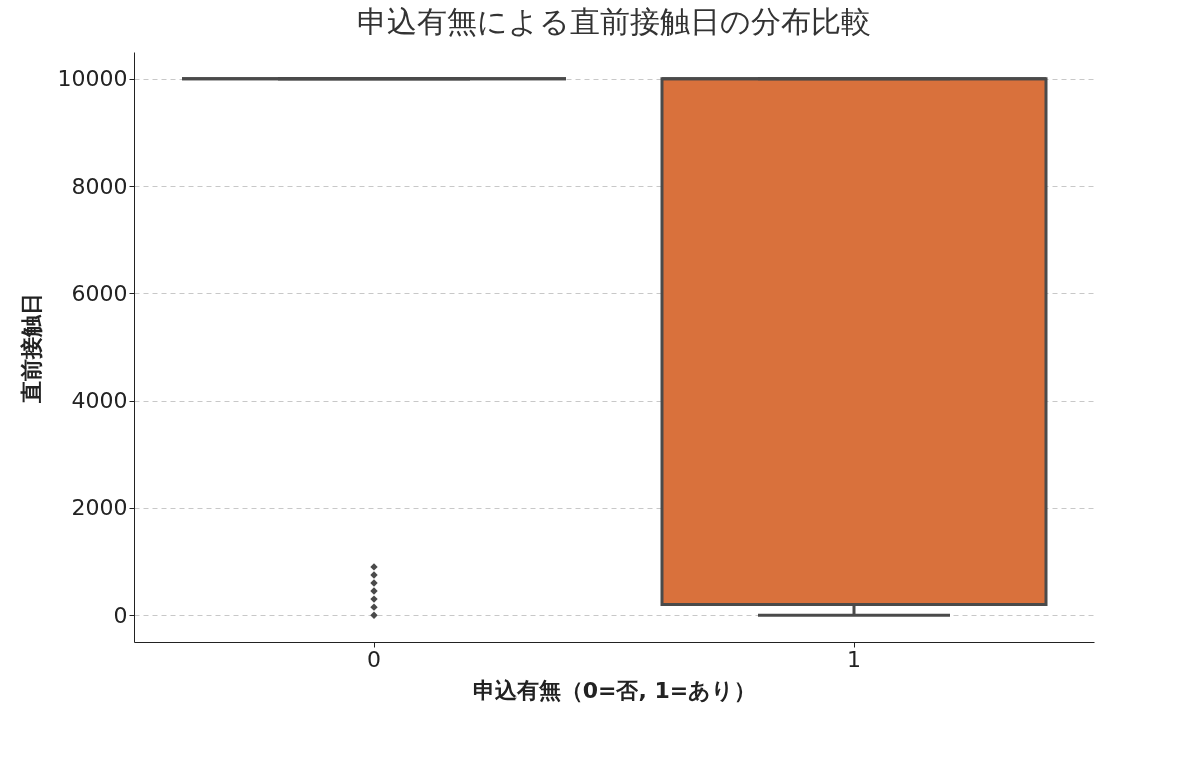 The image size is (1180, 780). I want to click on y-tick-label: 8000, so click(99, 186).